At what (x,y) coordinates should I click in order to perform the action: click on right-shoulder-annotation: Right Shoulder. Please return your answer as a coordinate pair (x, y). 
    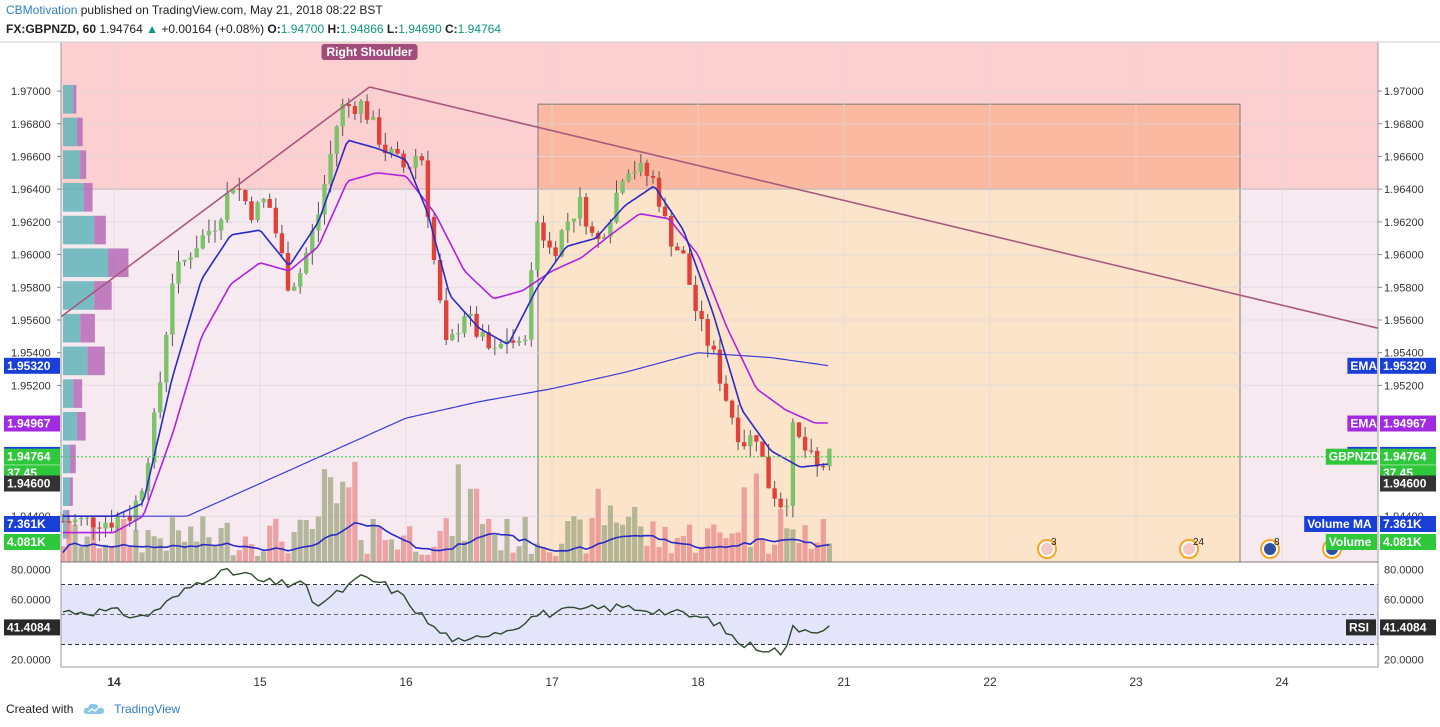
    Looking at the image, I should click on (369, 52).